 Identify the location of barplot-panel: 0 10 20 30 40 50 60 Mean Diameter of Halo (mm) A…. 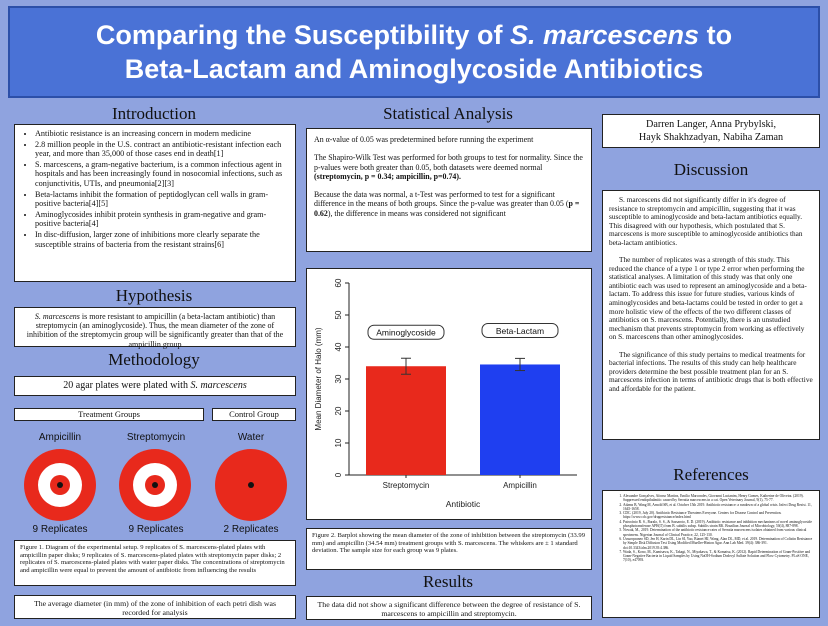
(449, 394).